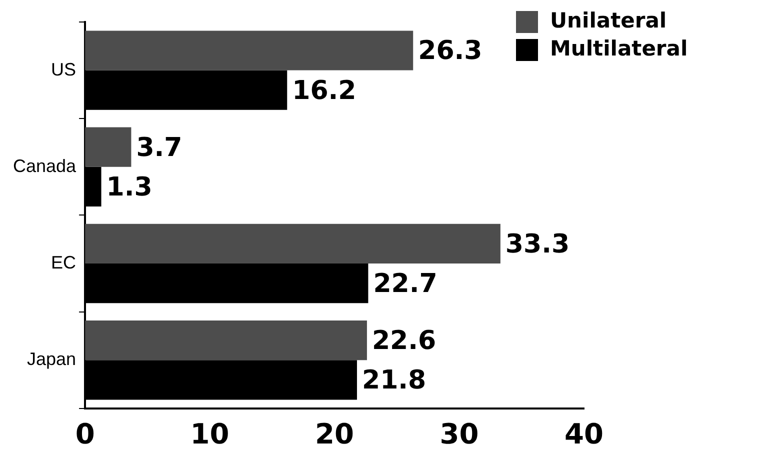 This screenshot has width=766, height=464. I want to click on data-label: 33.3, so click(537, 244).